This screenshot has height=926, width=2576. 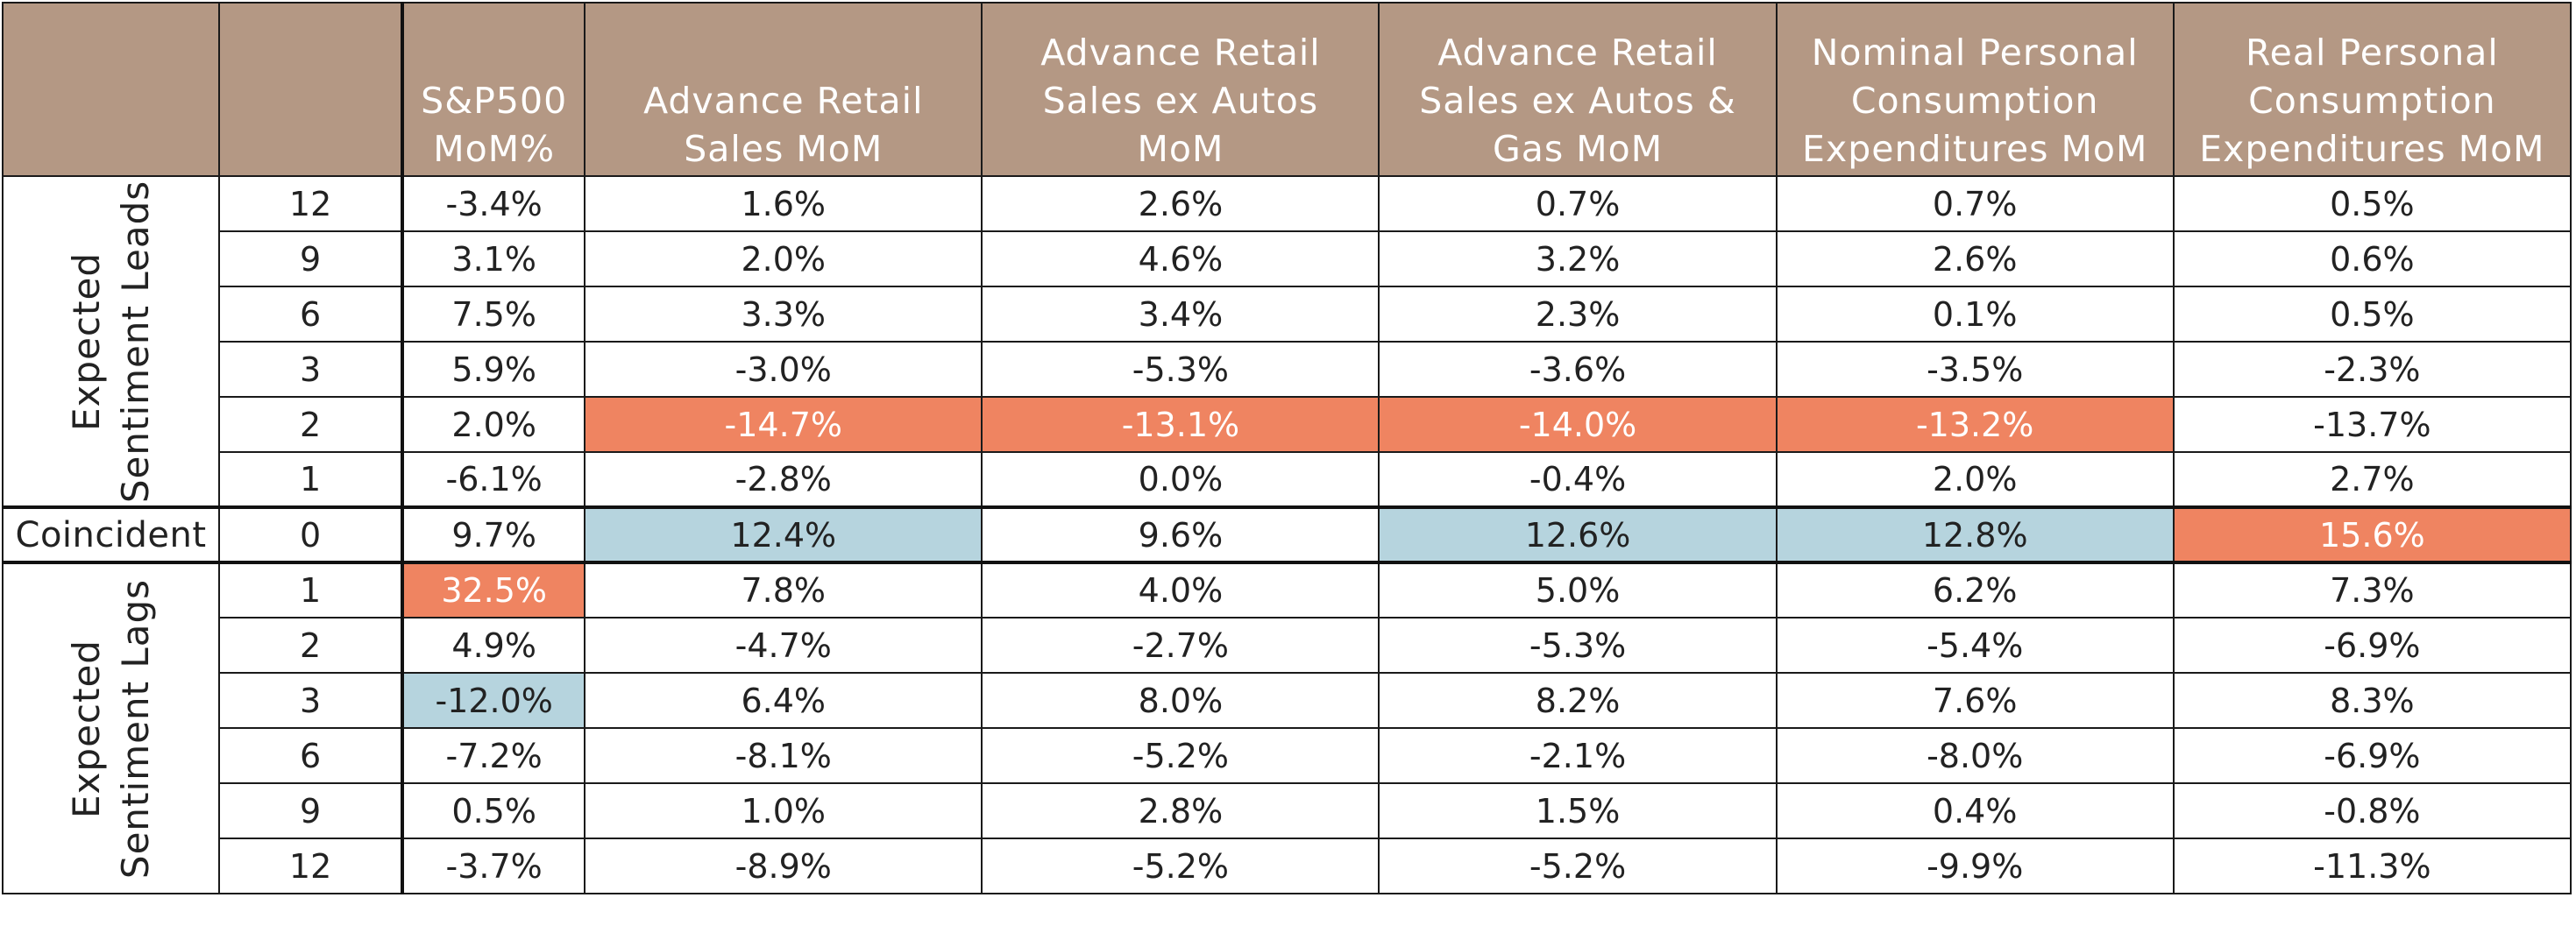 I want to click on value-cell: 8.3%, so click(x=2372, y=700).